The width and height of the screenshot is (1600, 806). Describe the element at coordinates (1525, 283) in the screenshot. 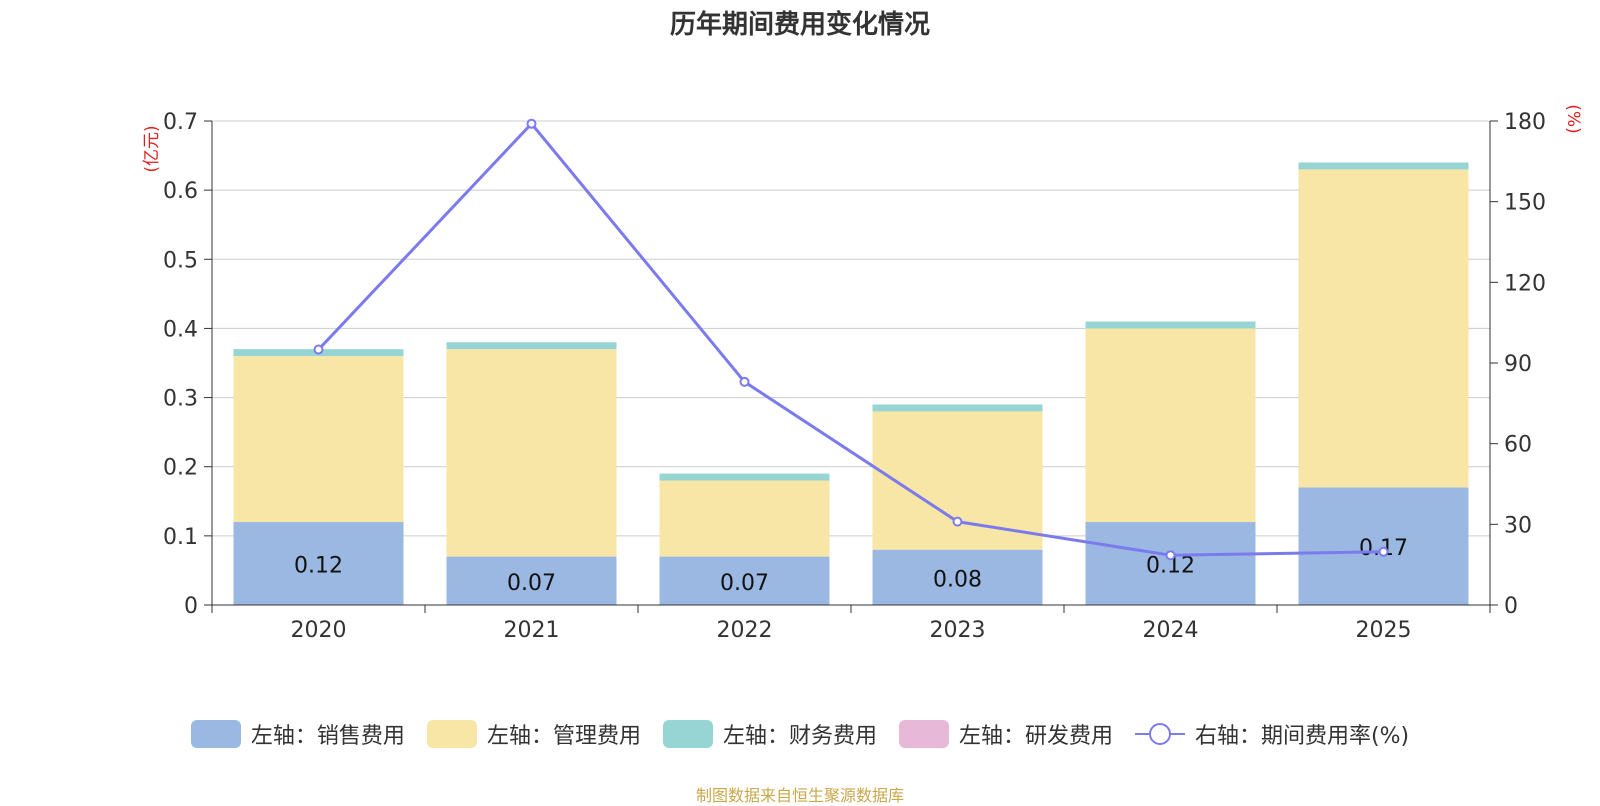

I see `right-tick-label: 120` at that location.